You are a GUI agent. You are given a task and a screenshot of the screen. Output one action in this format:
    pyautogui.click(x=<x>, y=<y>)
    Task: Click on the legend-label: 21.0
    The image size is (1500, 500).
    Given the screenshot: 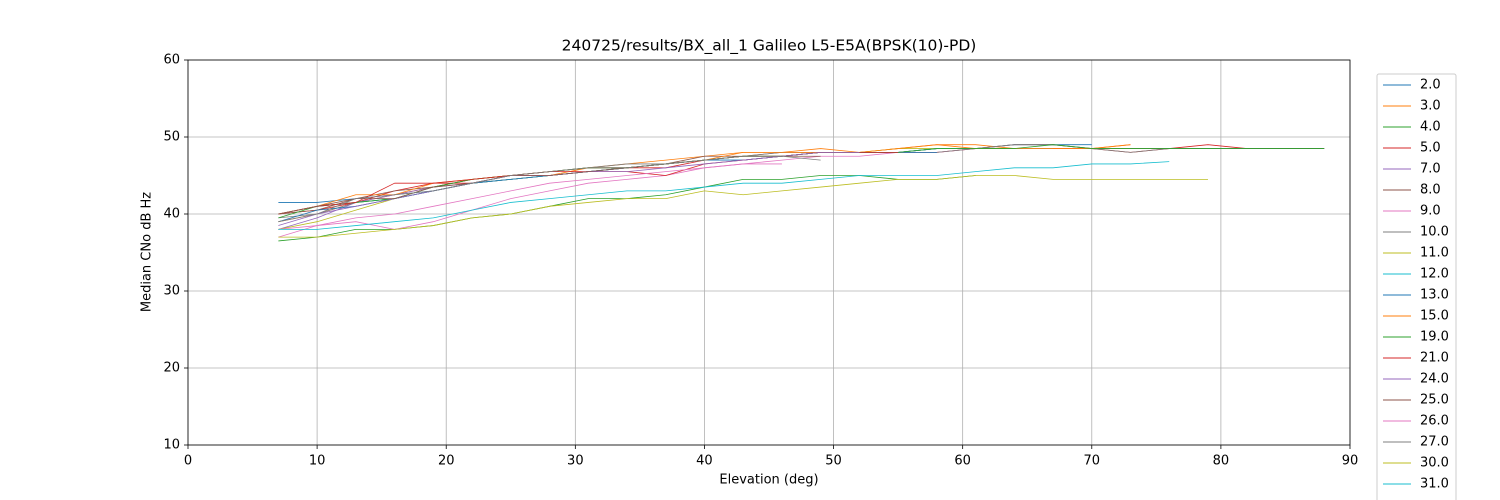 What is the action you would take?
    pyautogui.click(x=1434, y=358)
    